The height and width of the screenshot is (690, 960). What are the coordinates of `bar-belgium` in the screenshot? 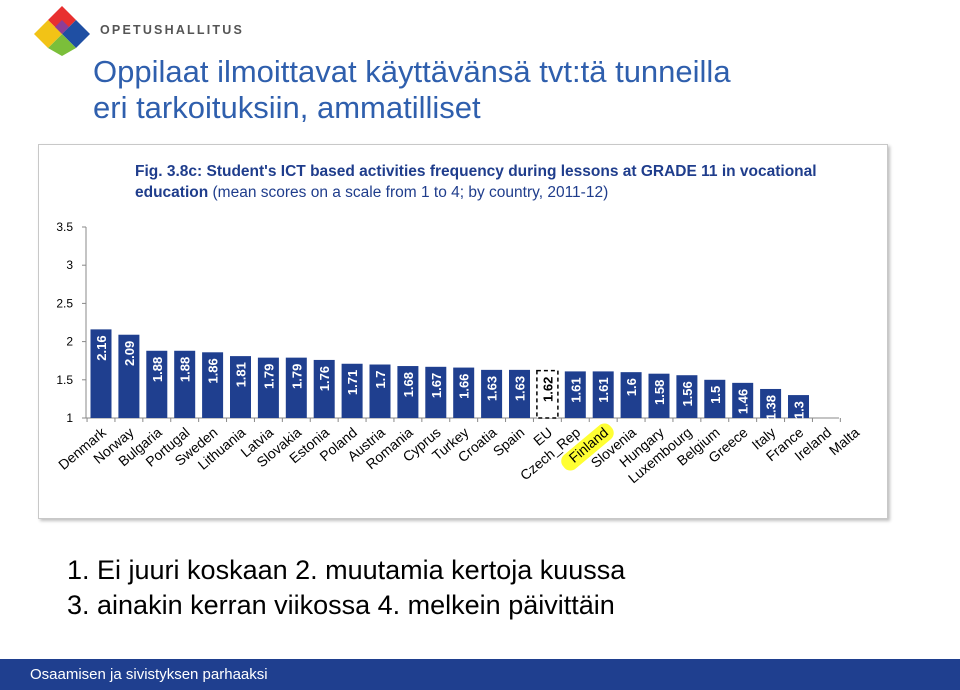 It's located at (715, 398).